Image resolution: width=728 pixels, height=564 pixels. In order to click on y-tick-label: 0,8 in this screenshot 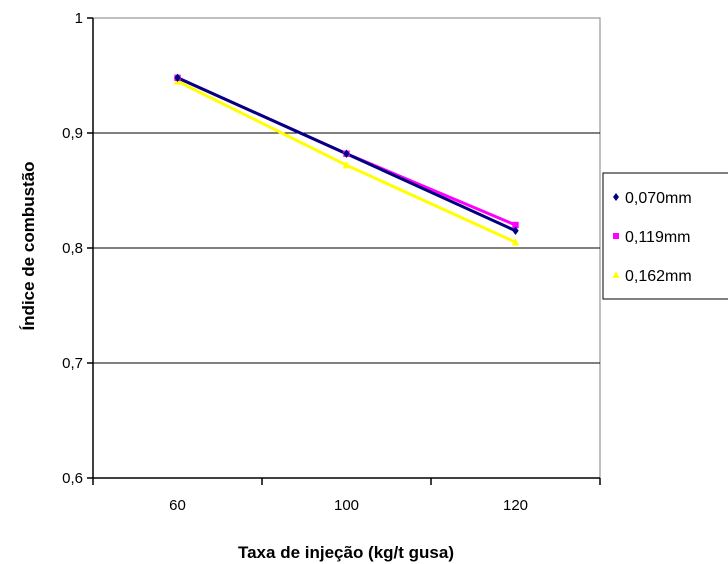, I will do `click(72, 248)`.